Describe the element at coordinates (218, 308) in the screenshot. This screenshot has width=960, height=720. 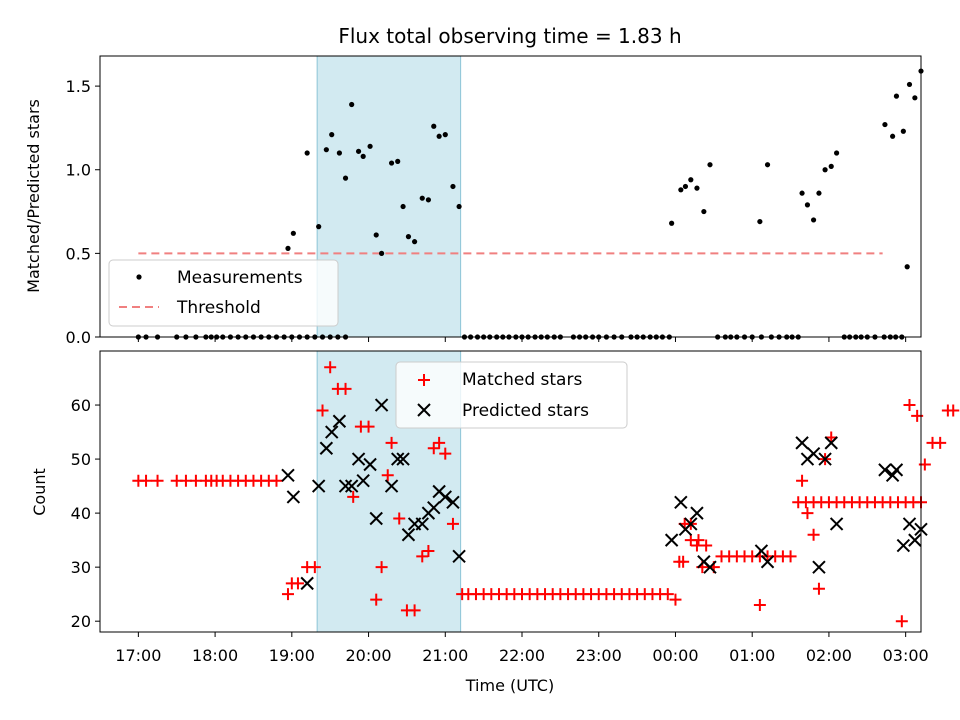
I see `legend-threshold-label: Threshold` at that location.